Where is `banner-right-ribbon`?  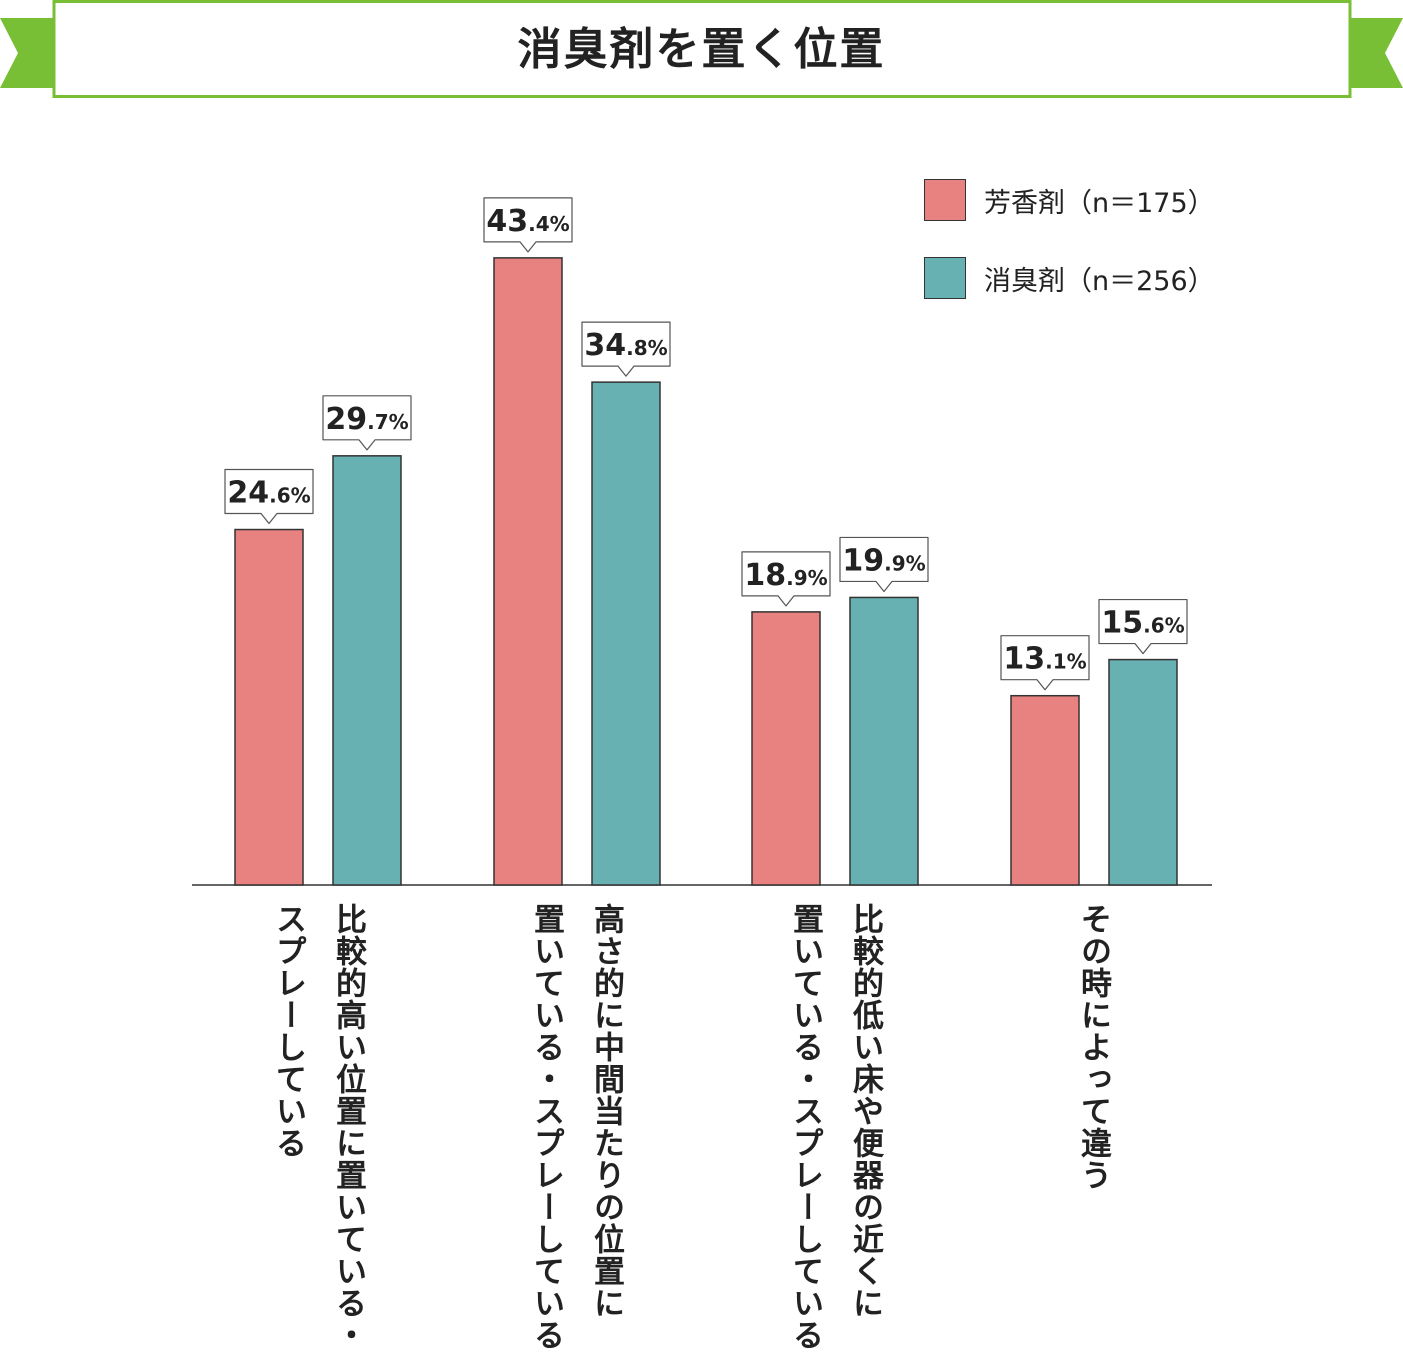
banner-right-ribbon is located at coordinates (1372, 53).